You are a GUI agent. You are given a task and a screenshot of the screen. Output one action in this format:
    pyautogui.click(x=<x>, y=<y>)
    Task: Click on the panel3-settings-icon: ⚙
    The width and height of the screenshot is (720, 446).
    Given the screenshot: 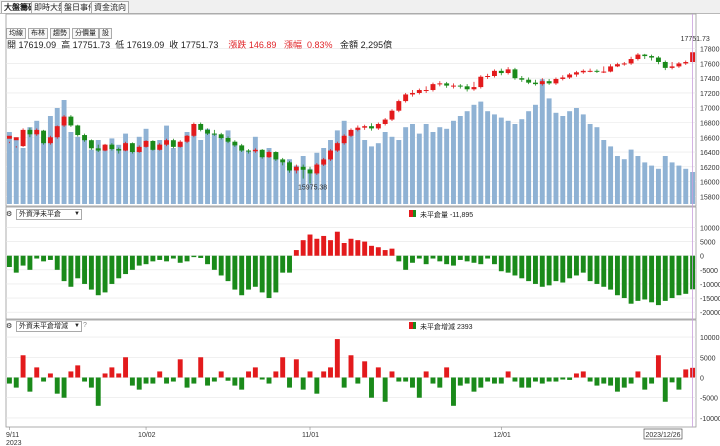 What is the action you would take?
    pyautogui.click(x=9, y=326)
    